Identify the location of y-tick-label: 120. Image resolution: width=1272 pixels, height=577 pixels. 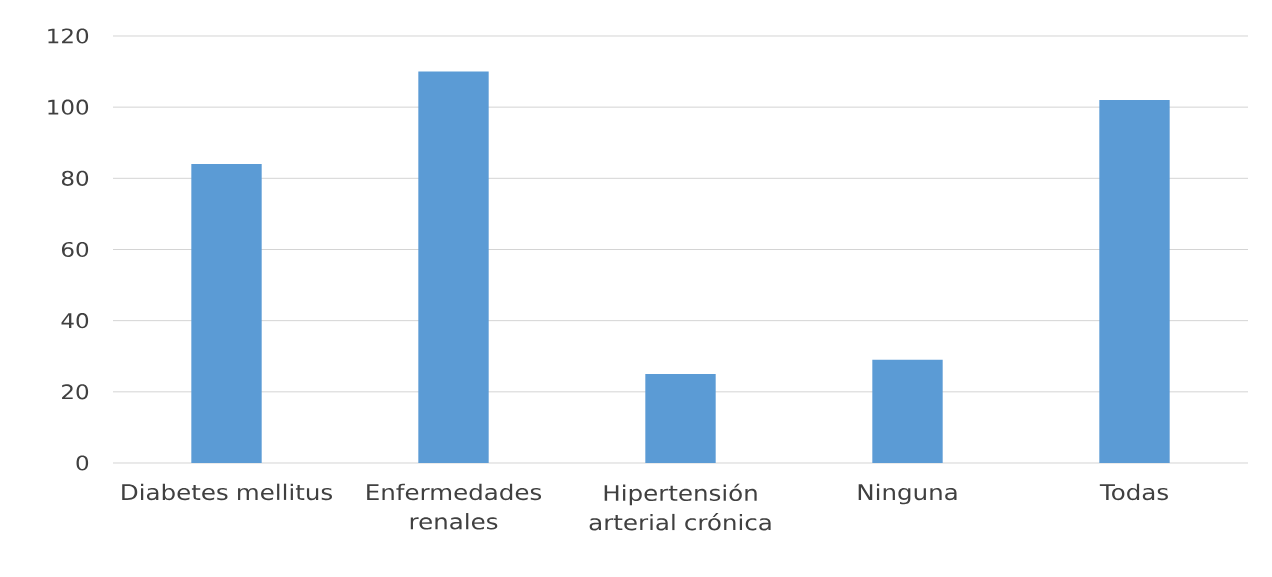
(68, 36).